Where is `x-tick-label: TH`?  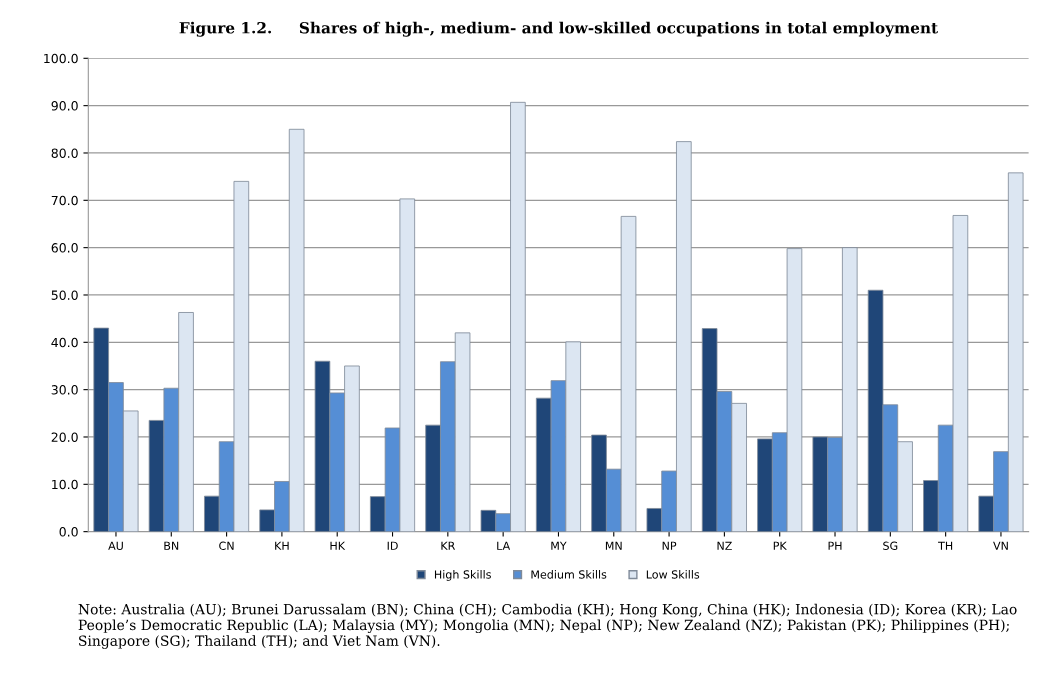 x-tick-label: TH is located at coordinates (945, 545).